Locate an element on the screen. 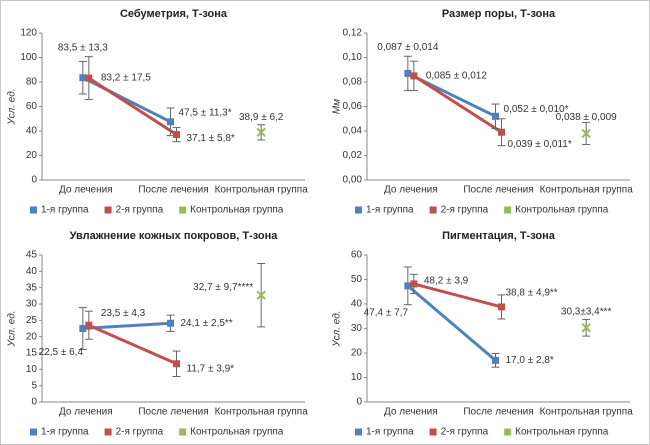 The image size is (650, 445). data-label: 83,2 ± 17,5 is located at coordinates (126, 78).